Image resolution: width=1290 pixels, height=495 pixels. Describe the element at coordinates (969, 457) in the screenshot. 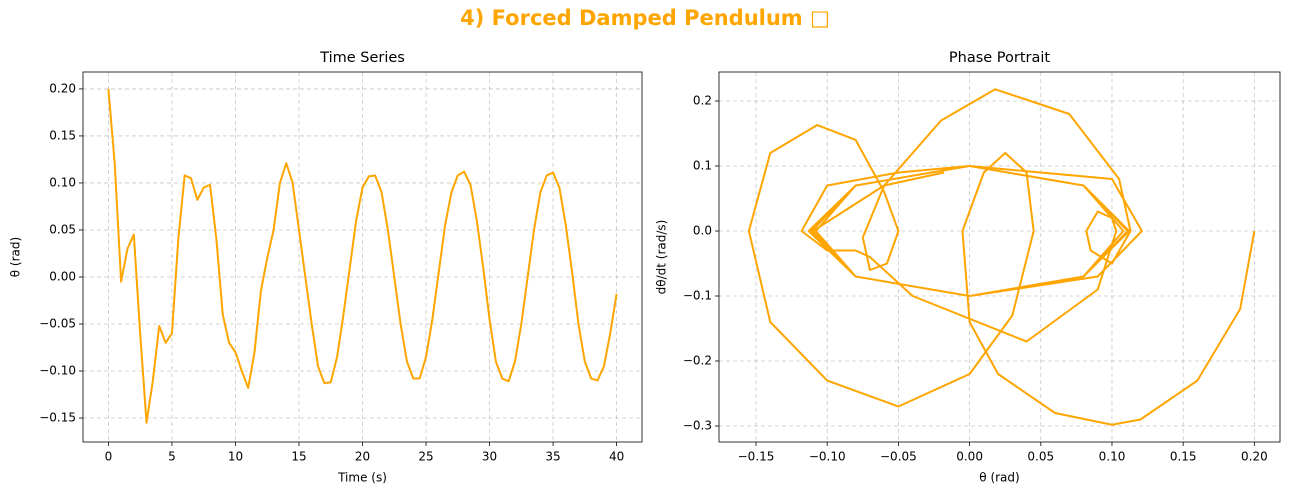

I see `x-tick-label: 0.00` at that location.